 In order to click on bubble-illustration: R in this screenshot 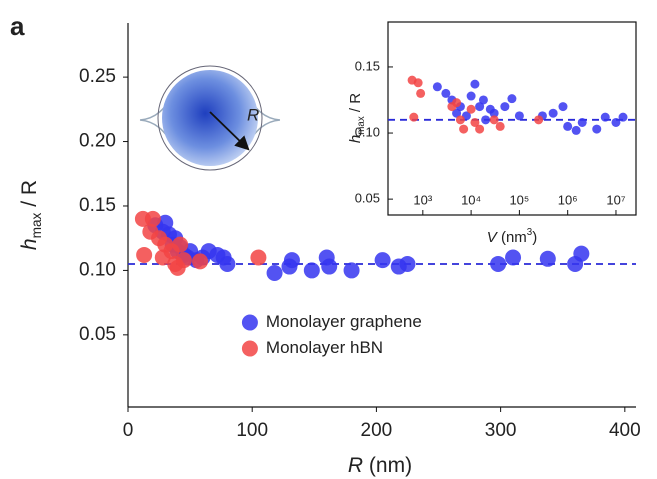, I will do `click(210, 118)`.